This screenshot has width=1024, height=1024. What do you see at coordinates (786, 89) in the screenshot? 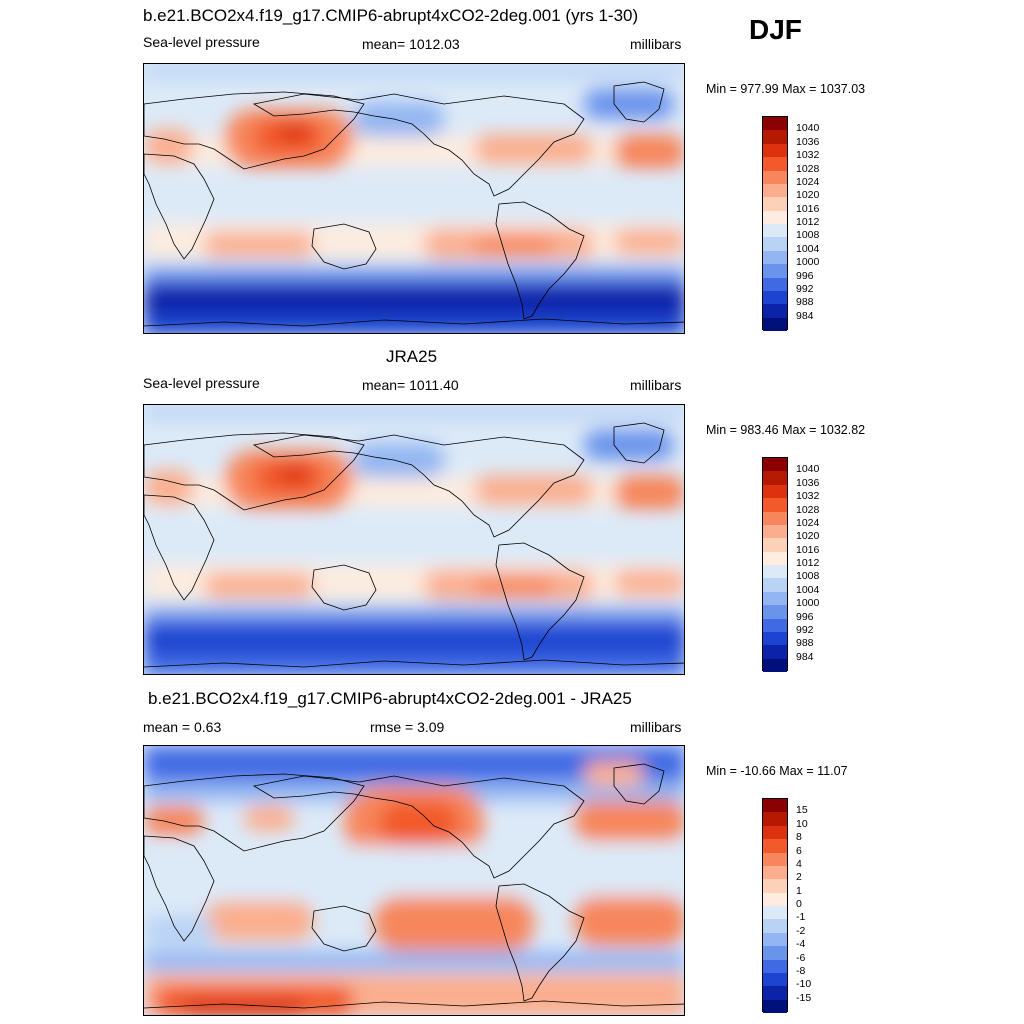
I see `panel-1-minmax: Min = 977.99 Max = 1037.03` at bounding box center [786, 89].